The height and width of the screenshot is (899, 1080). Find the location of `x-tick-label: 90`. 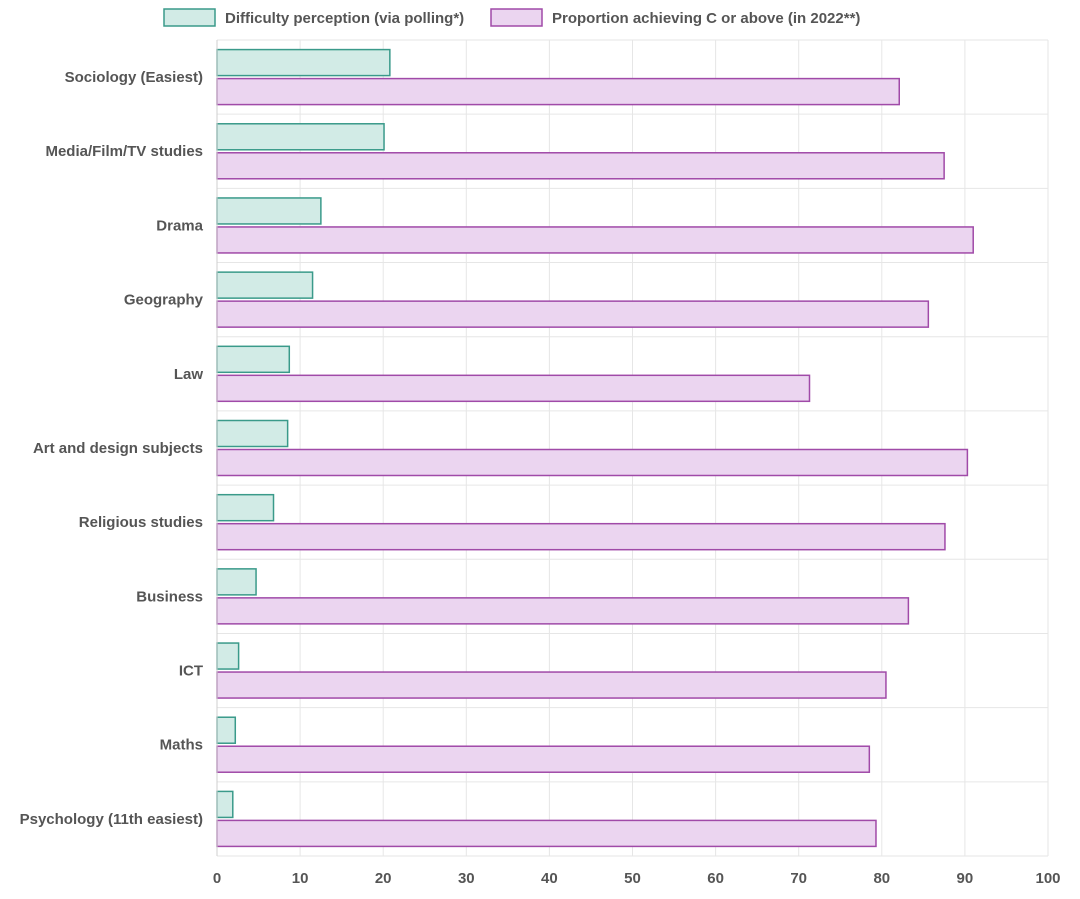

x-tick-label: 90 is located at coordinates (965, 878).